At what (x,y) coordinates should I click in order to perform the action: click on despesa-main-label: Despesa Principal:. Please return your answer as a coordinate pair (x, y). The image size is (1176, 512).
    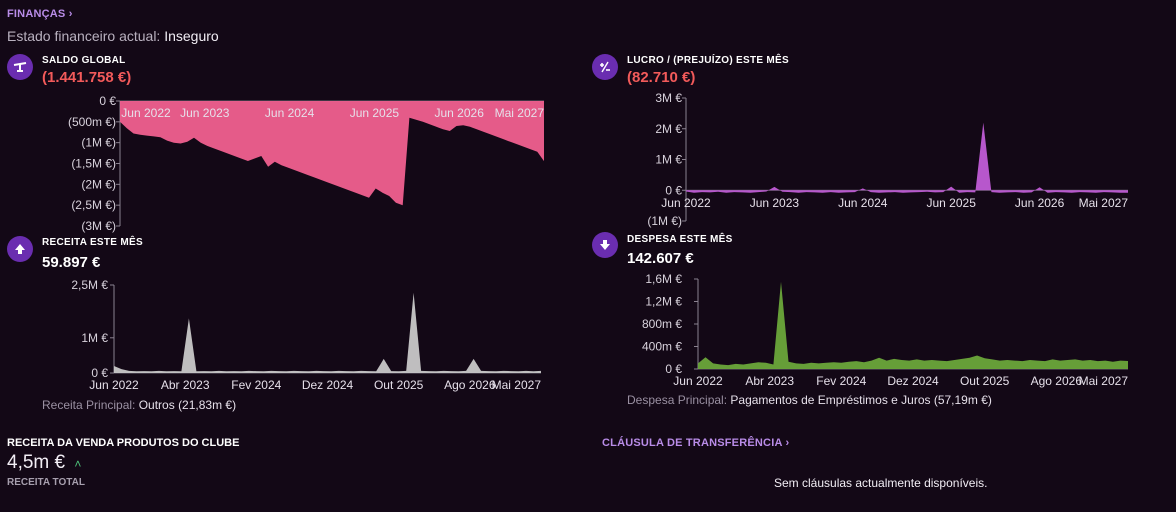
    Looking at the image, I should click on (677, 400).